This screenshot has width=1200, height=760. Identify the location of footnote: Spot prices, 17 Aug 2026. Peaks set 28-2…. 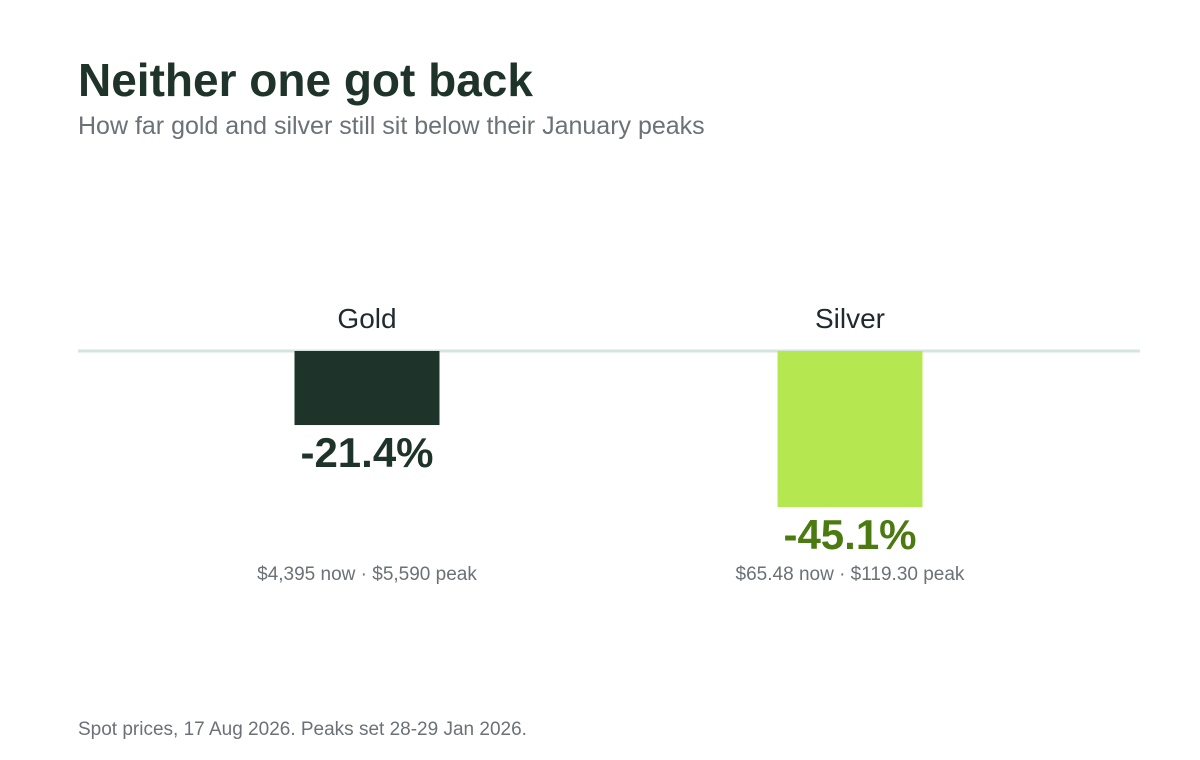
(302, 729).